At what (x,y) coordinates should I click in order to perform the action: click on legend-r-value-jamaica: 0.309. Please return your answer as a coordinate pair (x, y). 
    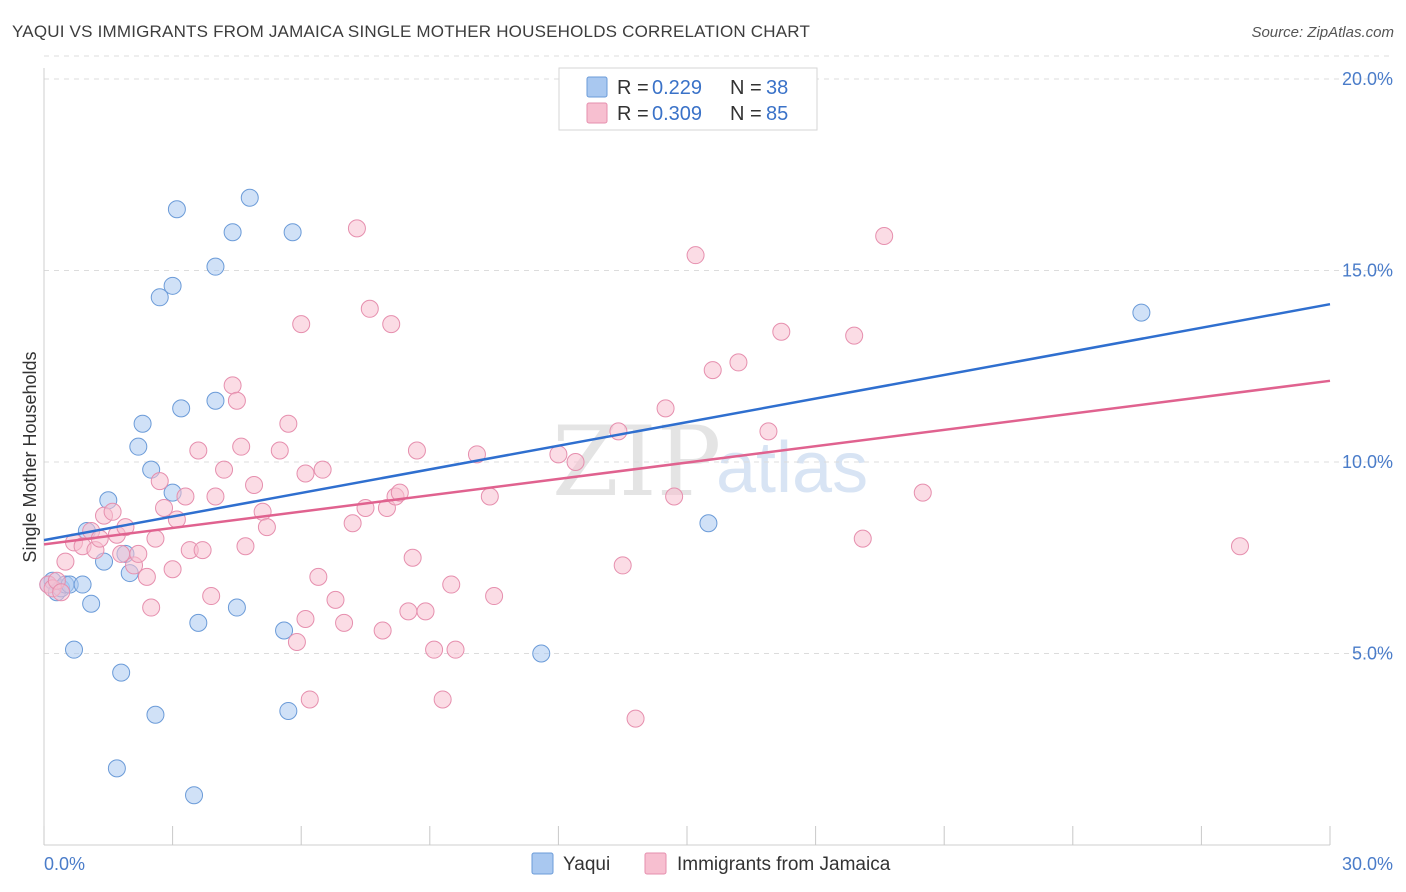
    Looking at the image, I should click on (677, 114).